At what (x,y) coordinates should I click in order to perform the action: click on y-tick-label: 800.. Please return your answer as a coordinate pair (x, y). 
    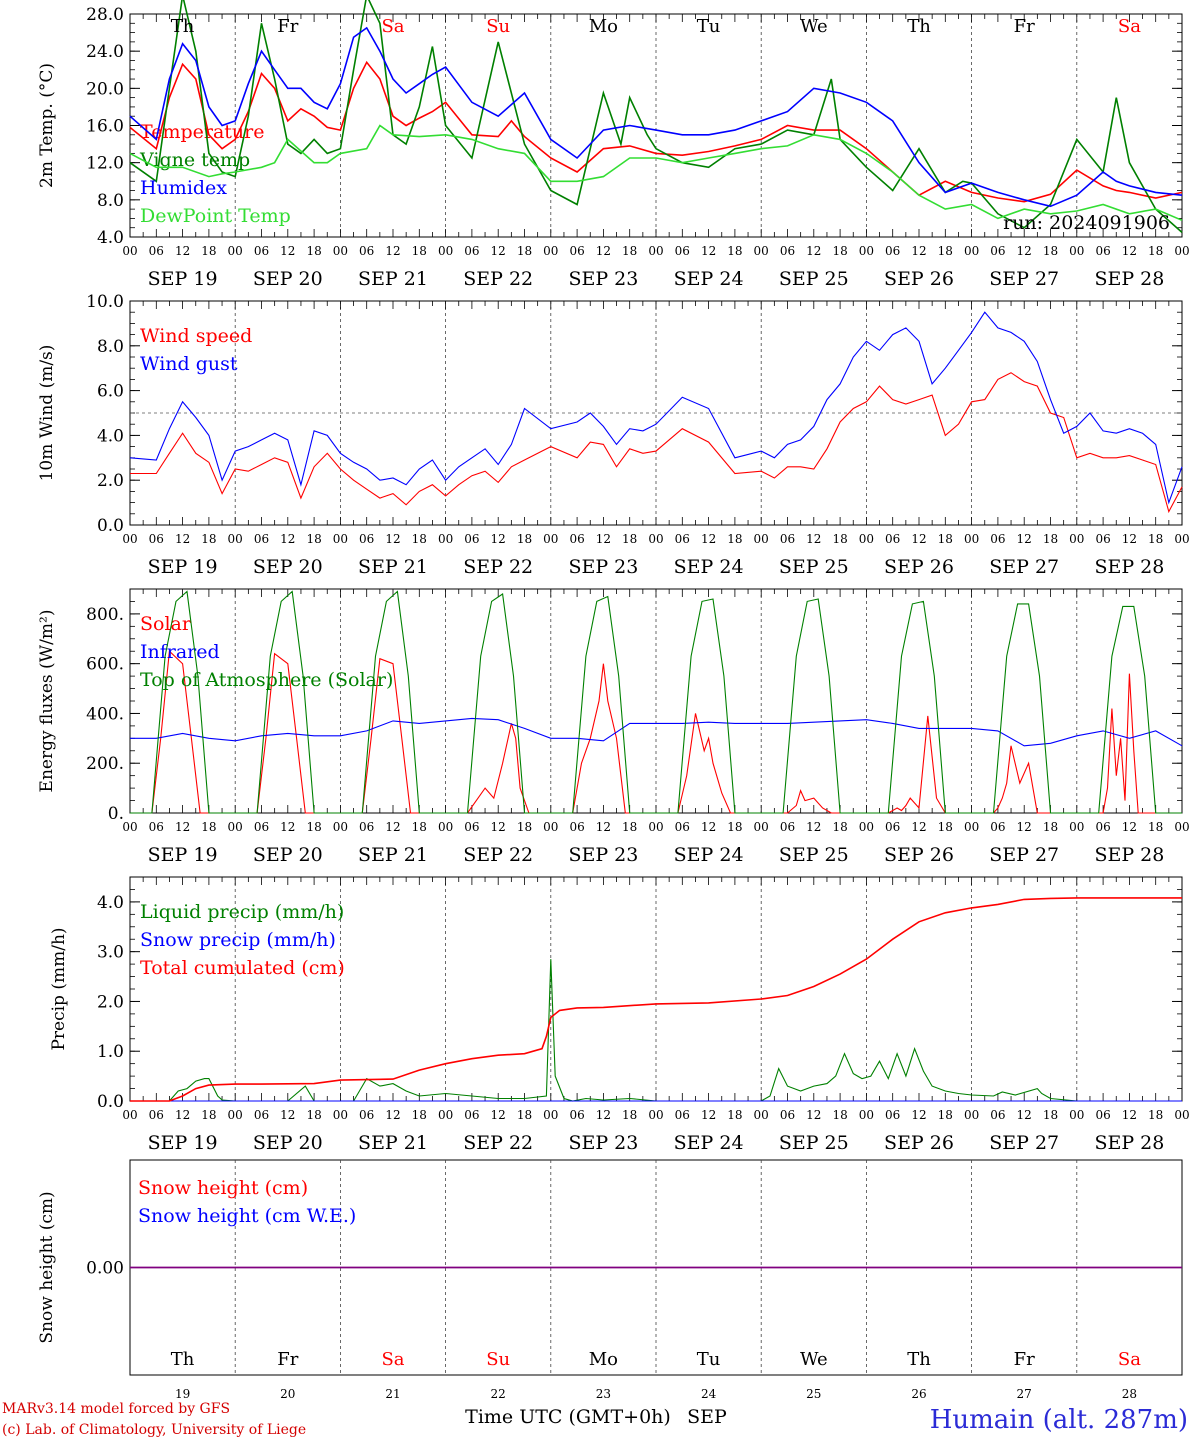
    Looking at the image, I should click on (105, 615).